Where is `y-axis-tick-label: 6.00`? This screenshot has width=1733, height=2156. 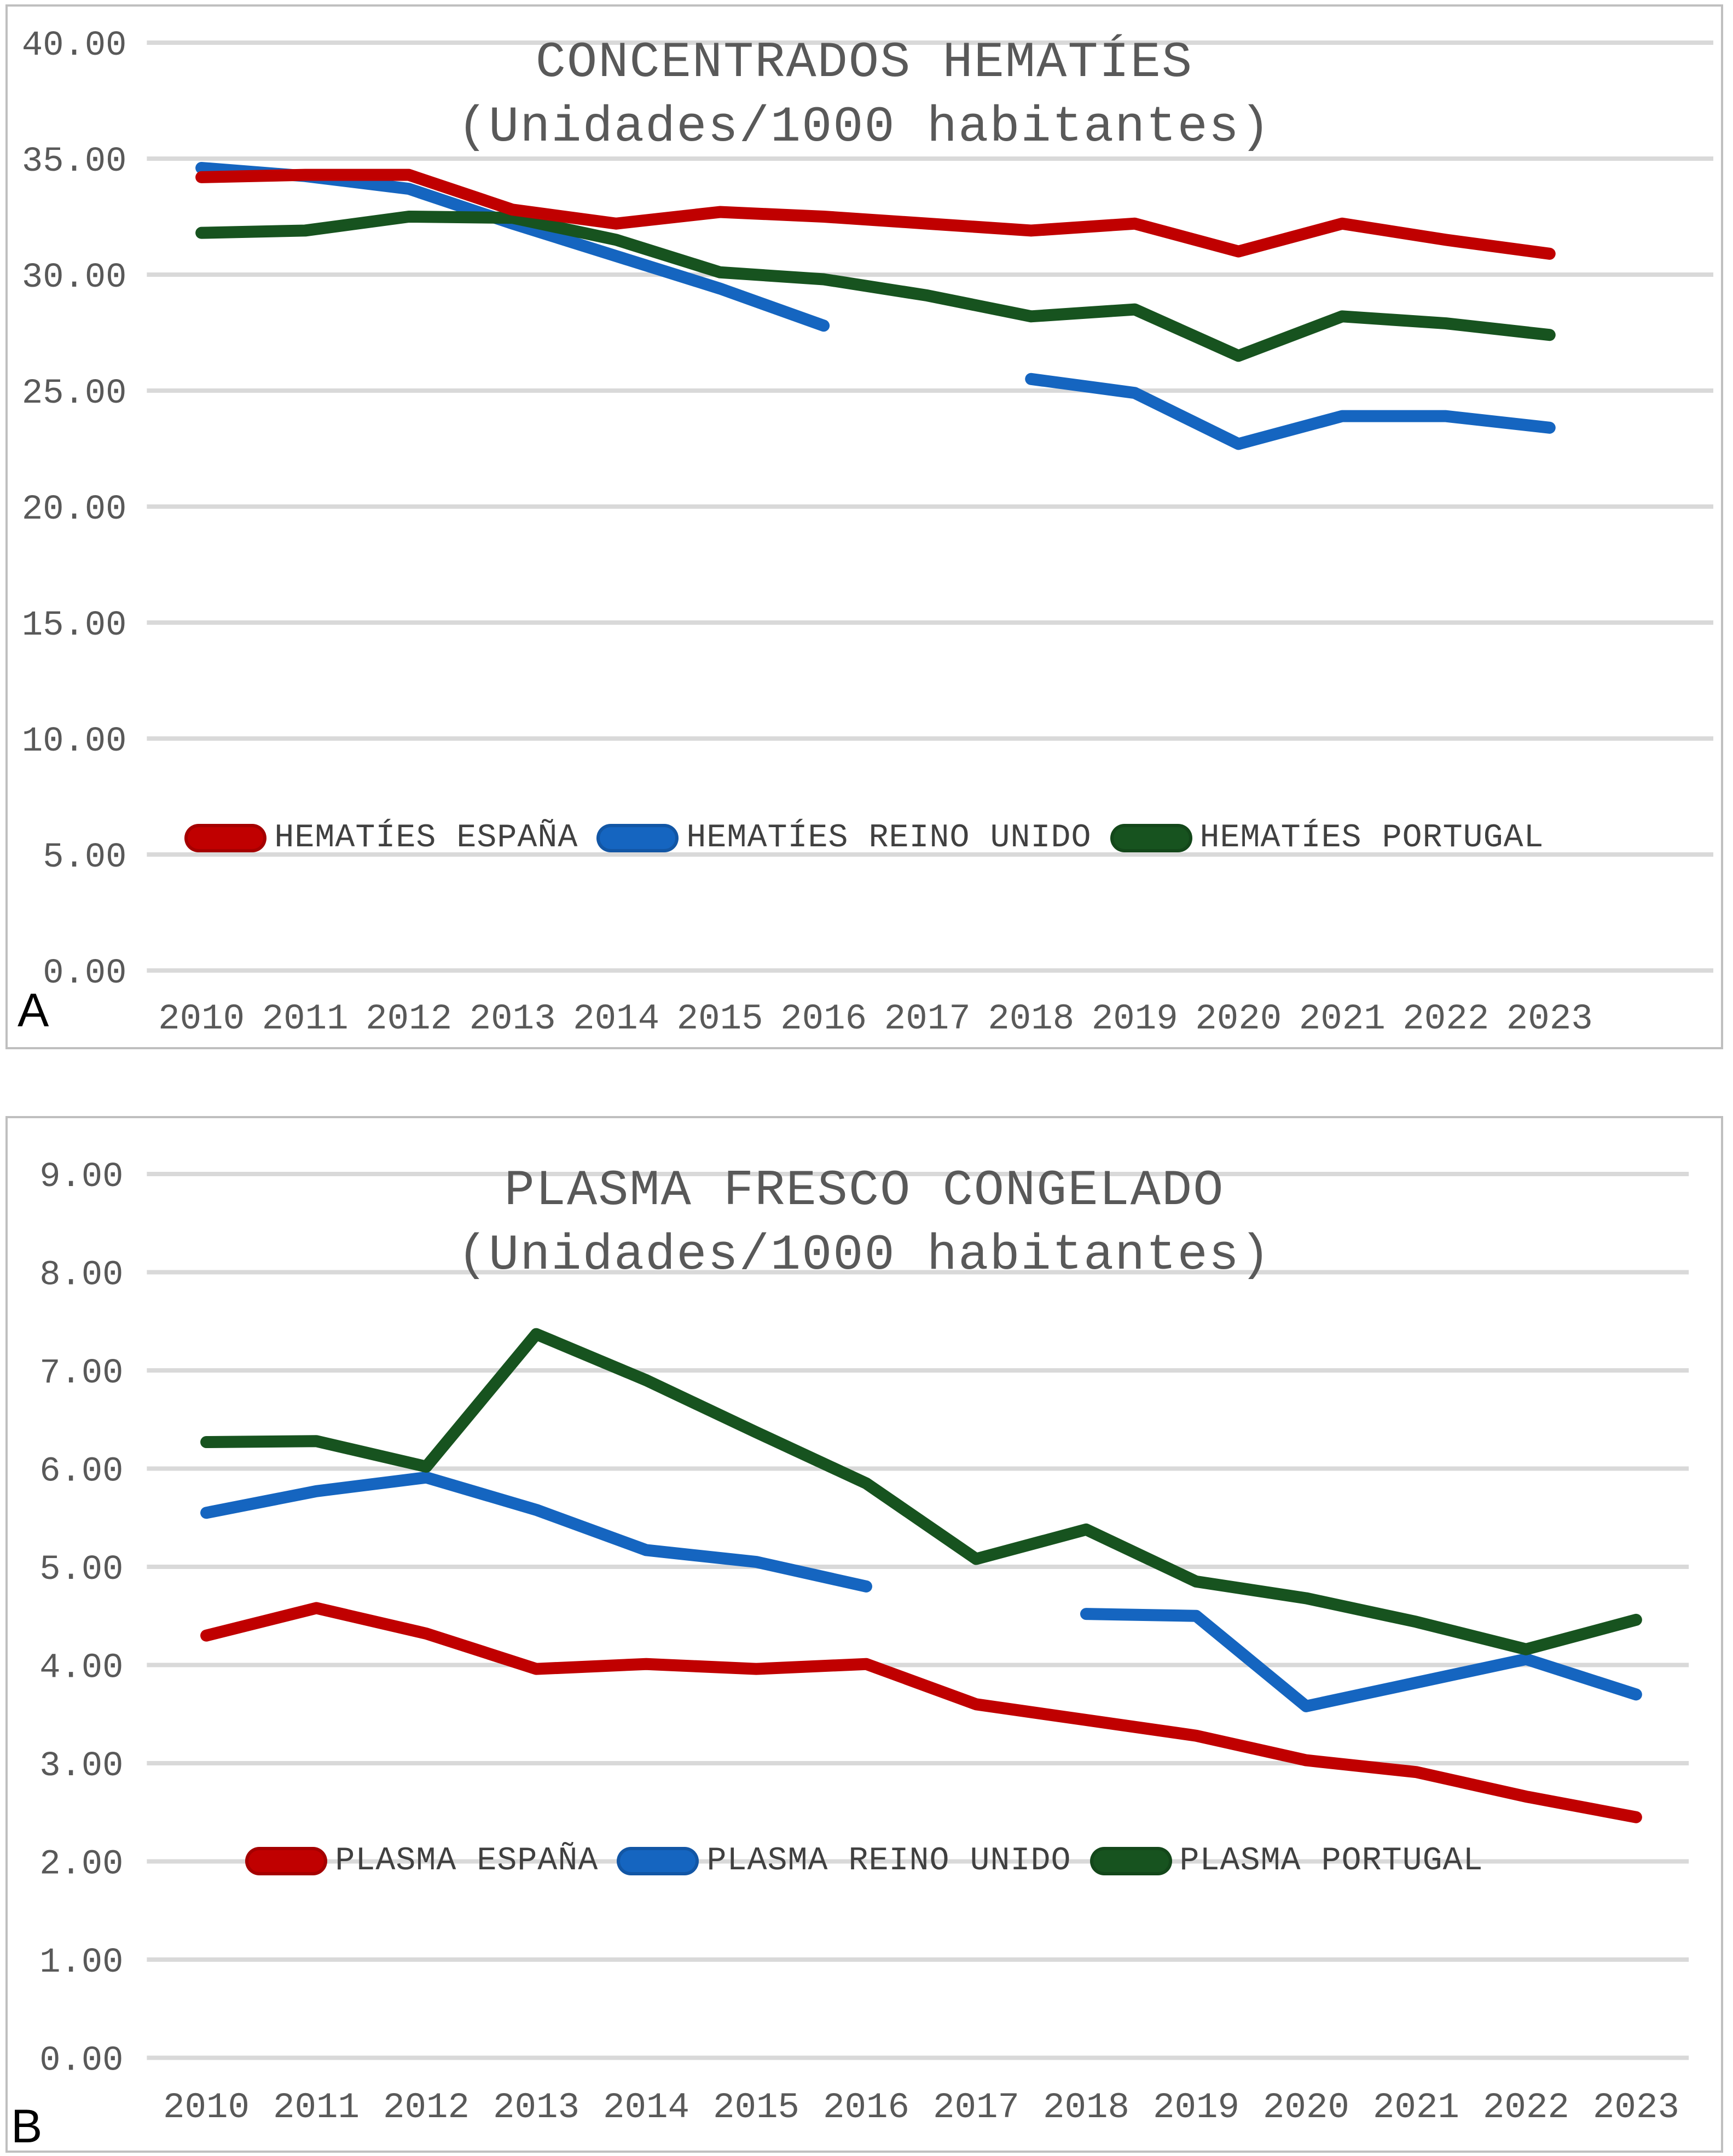 y-axis-tick-label: 6.00 is located at coordinates (81, 1471).